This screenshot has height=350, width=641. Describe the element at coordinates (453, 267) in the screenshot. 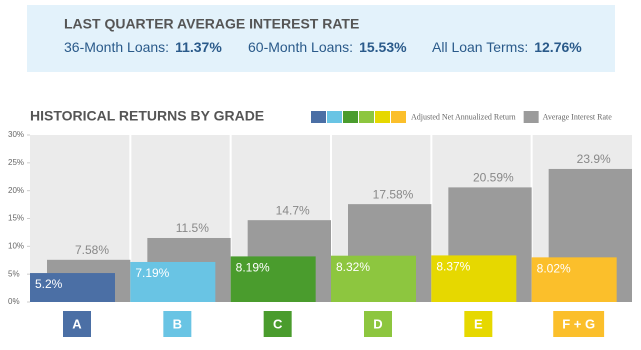

I see `value-label: 8.37%` at that location.